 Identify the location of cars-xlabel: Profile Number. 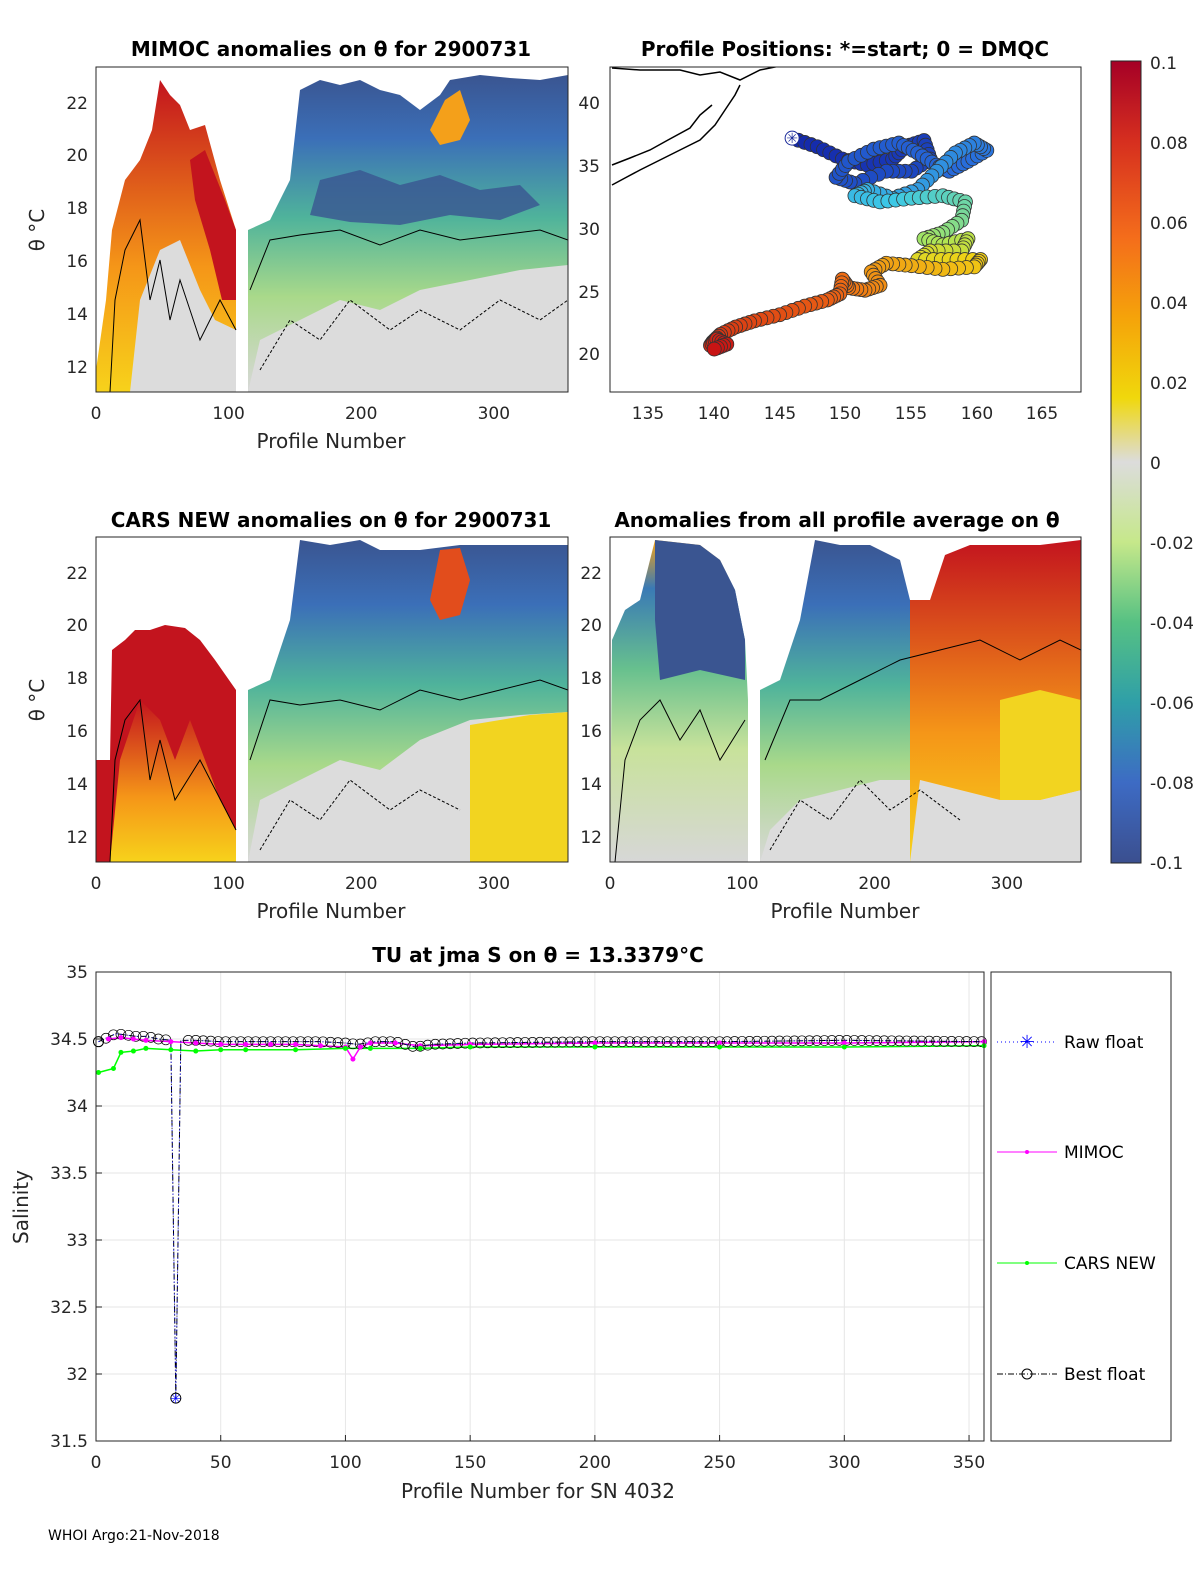
(332, 911).